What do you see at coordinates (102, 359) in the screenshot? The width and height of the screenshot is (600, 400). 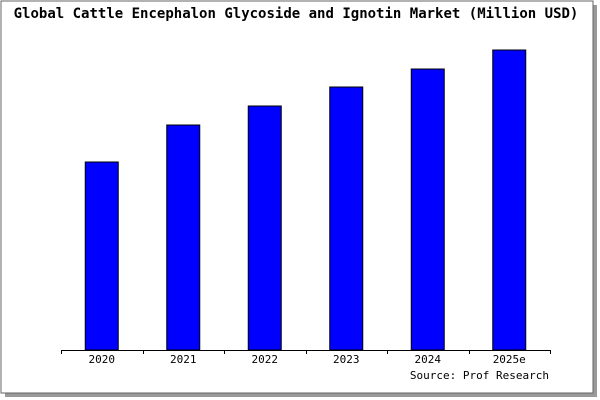 I see `x-tick-label: 2020` at bounding box center [102, 359].